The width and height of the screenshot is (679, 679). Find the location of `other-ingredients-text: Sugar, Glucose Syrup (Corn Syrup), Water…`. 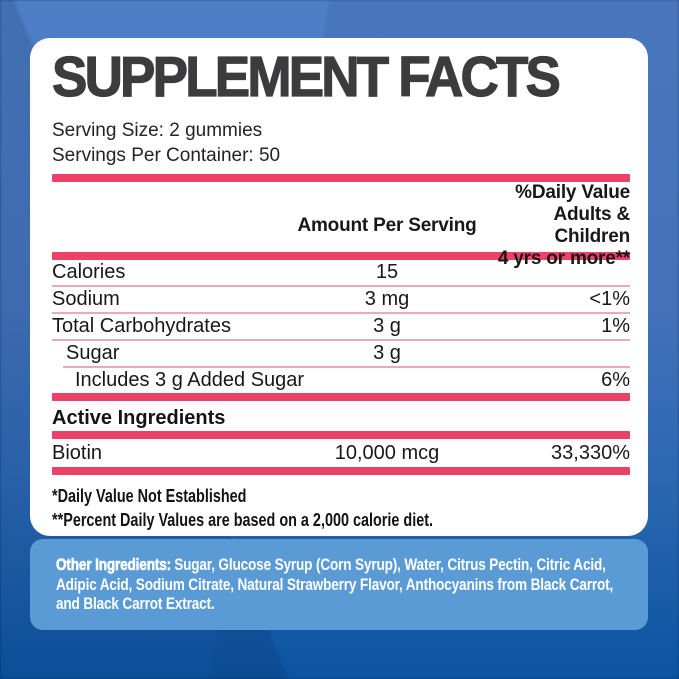

other-ingredients-text: Sugar, Glucose Syrup (Corn Syrup), Water… is located at coordinates (335, 584).